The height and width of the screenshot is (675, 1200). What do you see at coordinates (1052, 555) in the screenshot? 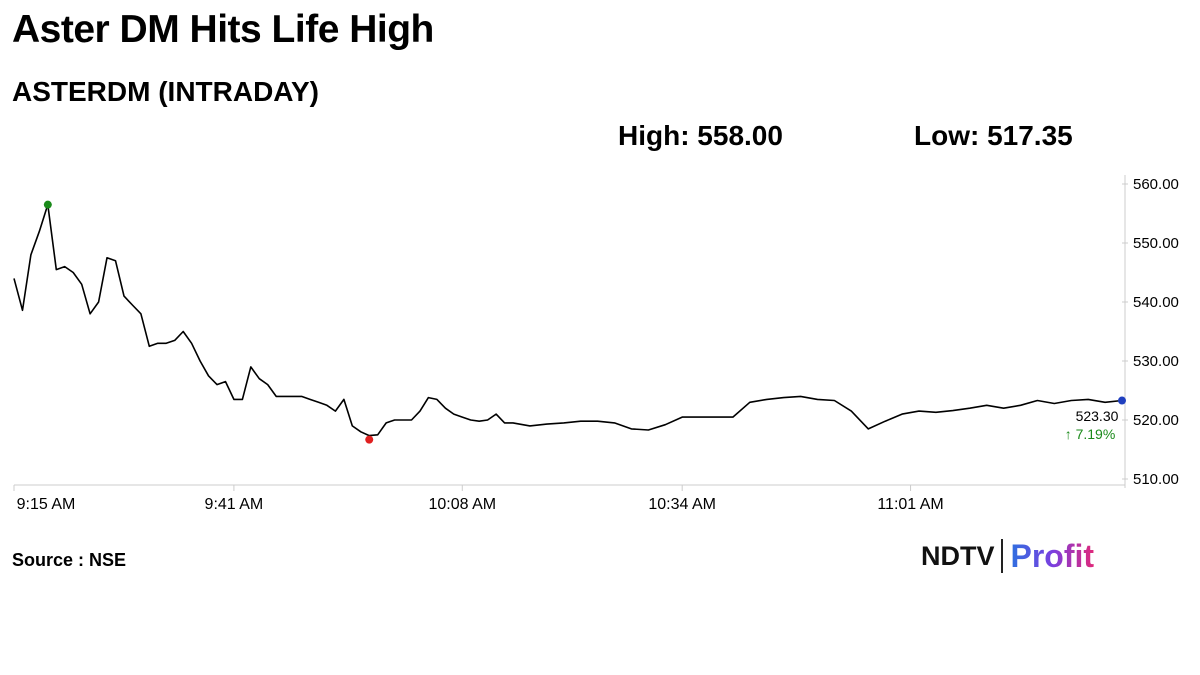
I see `logo-profit-text: Profit` at bounding box center [1052, 555].